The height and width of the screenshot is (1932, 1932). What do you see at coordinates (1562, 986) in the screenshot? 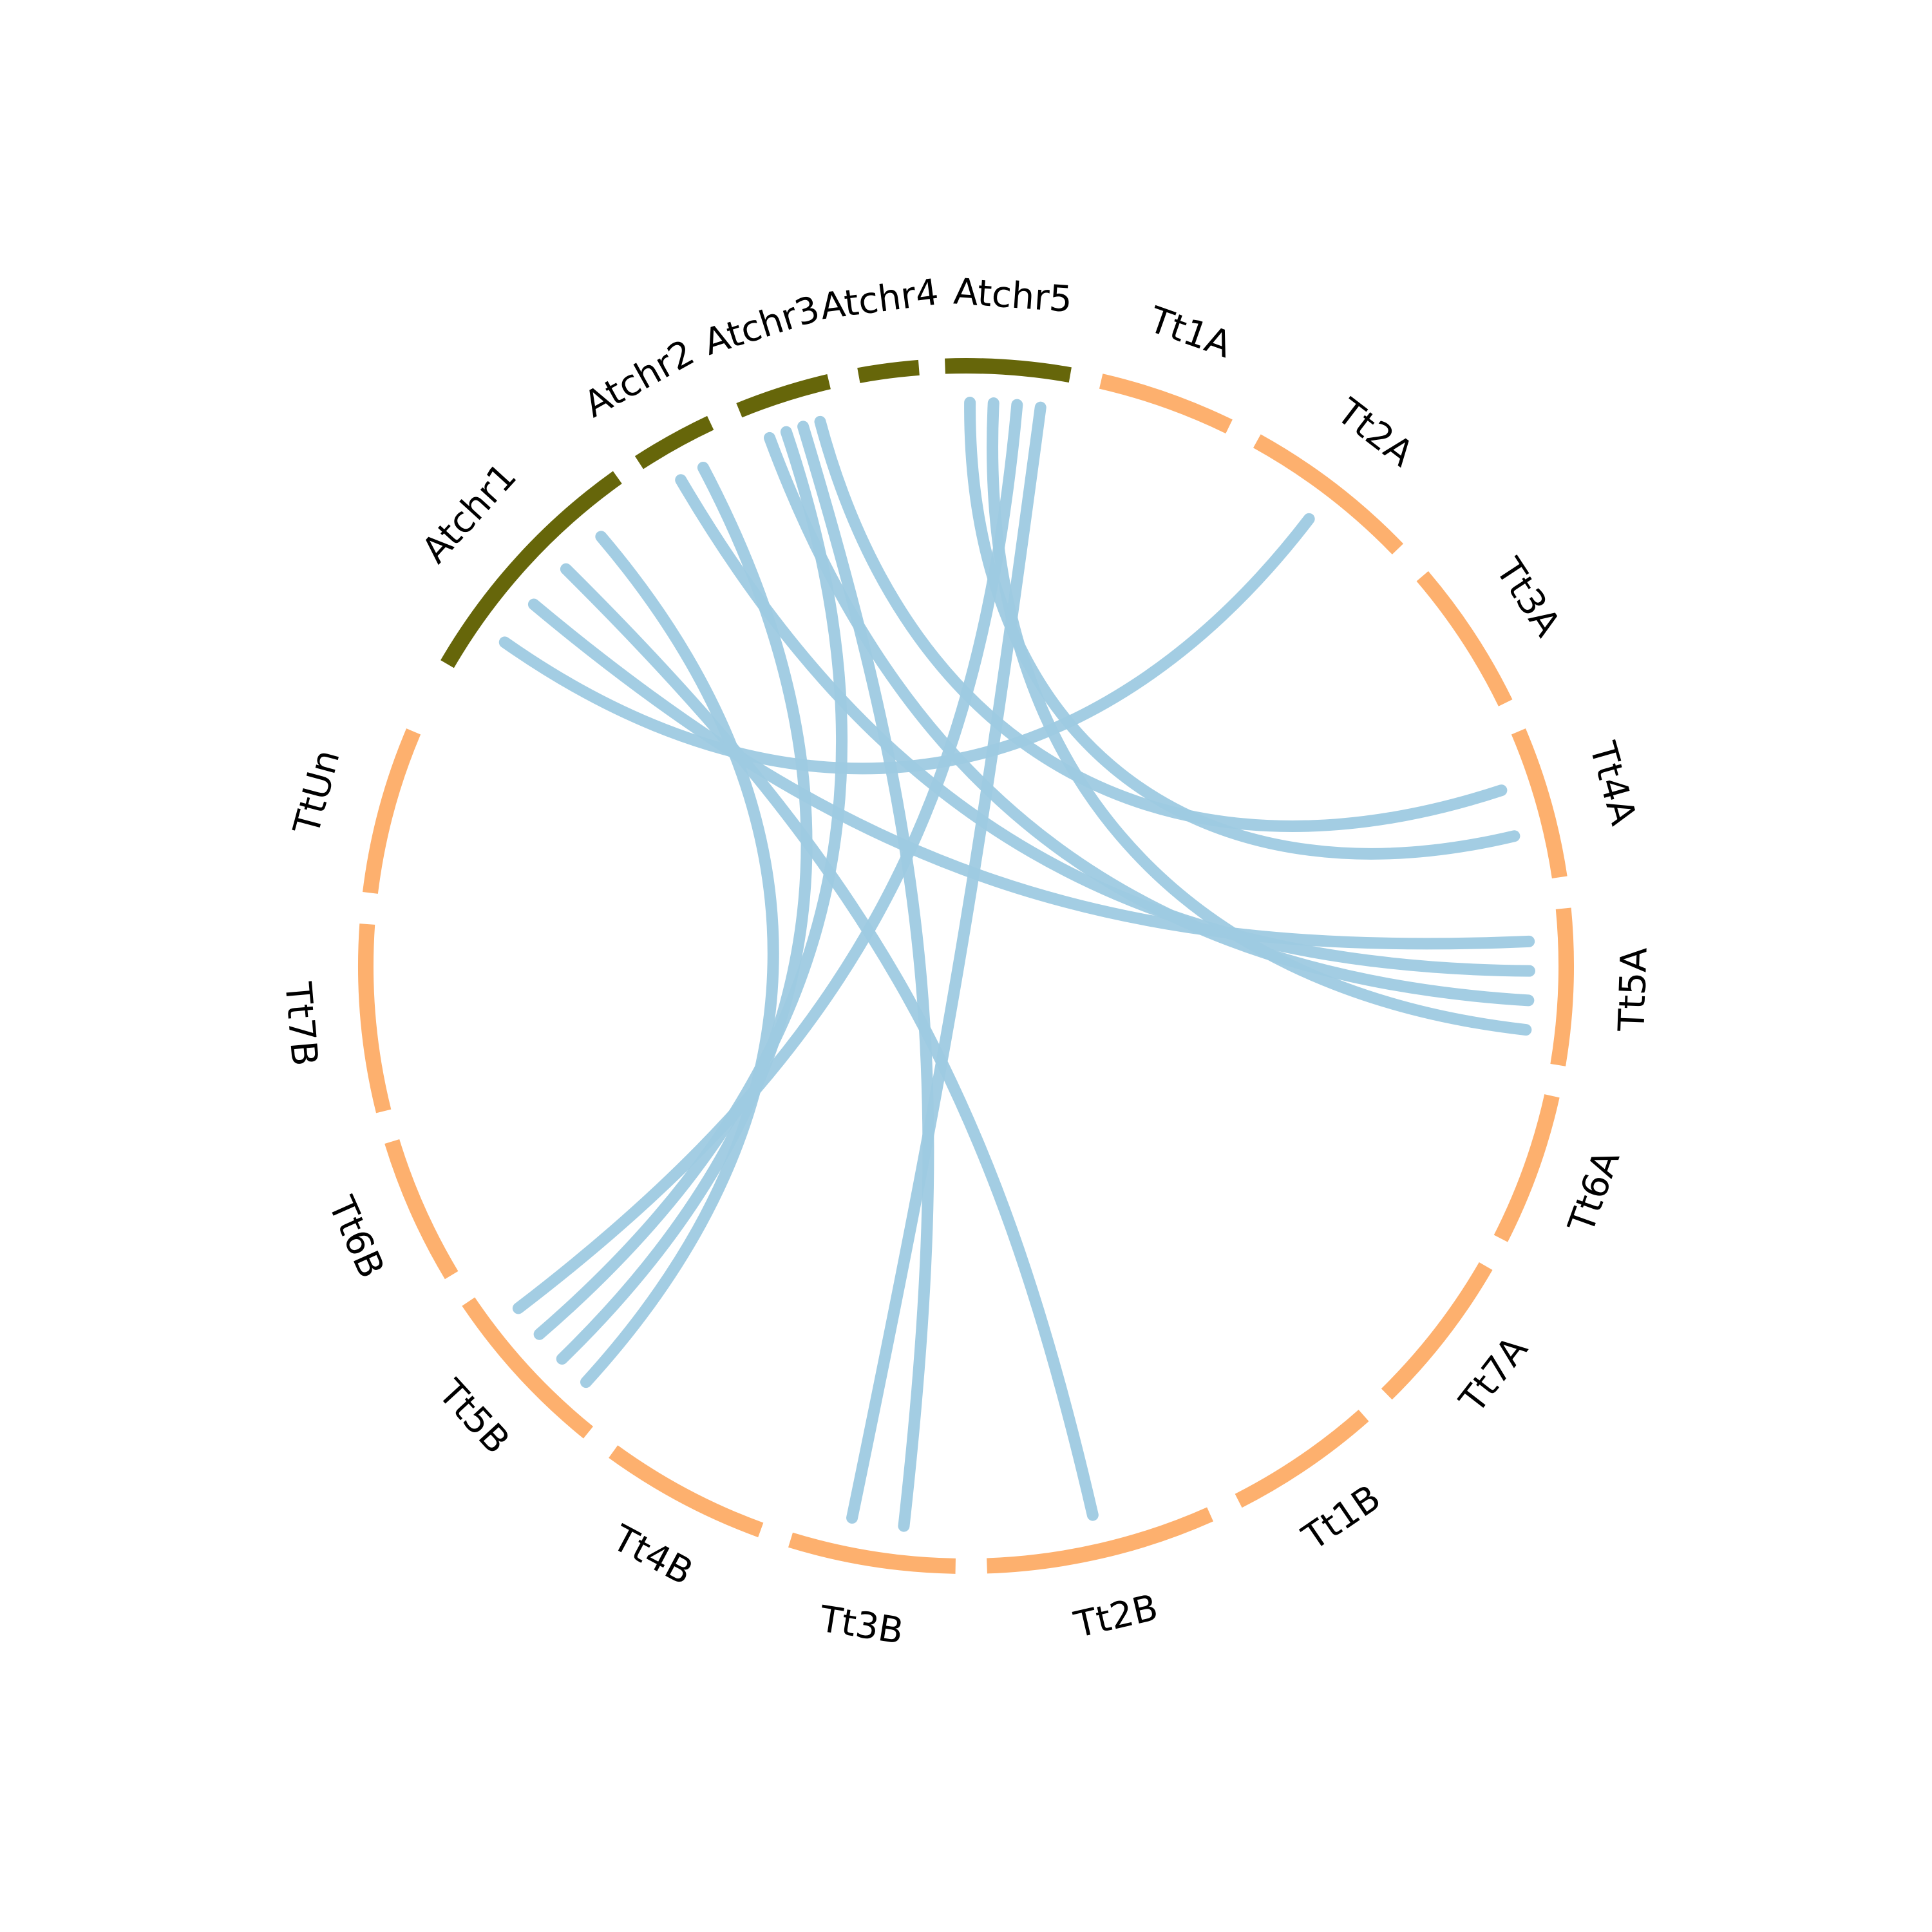
I see `arc-tt5a` at bounding box center [1562, 986].